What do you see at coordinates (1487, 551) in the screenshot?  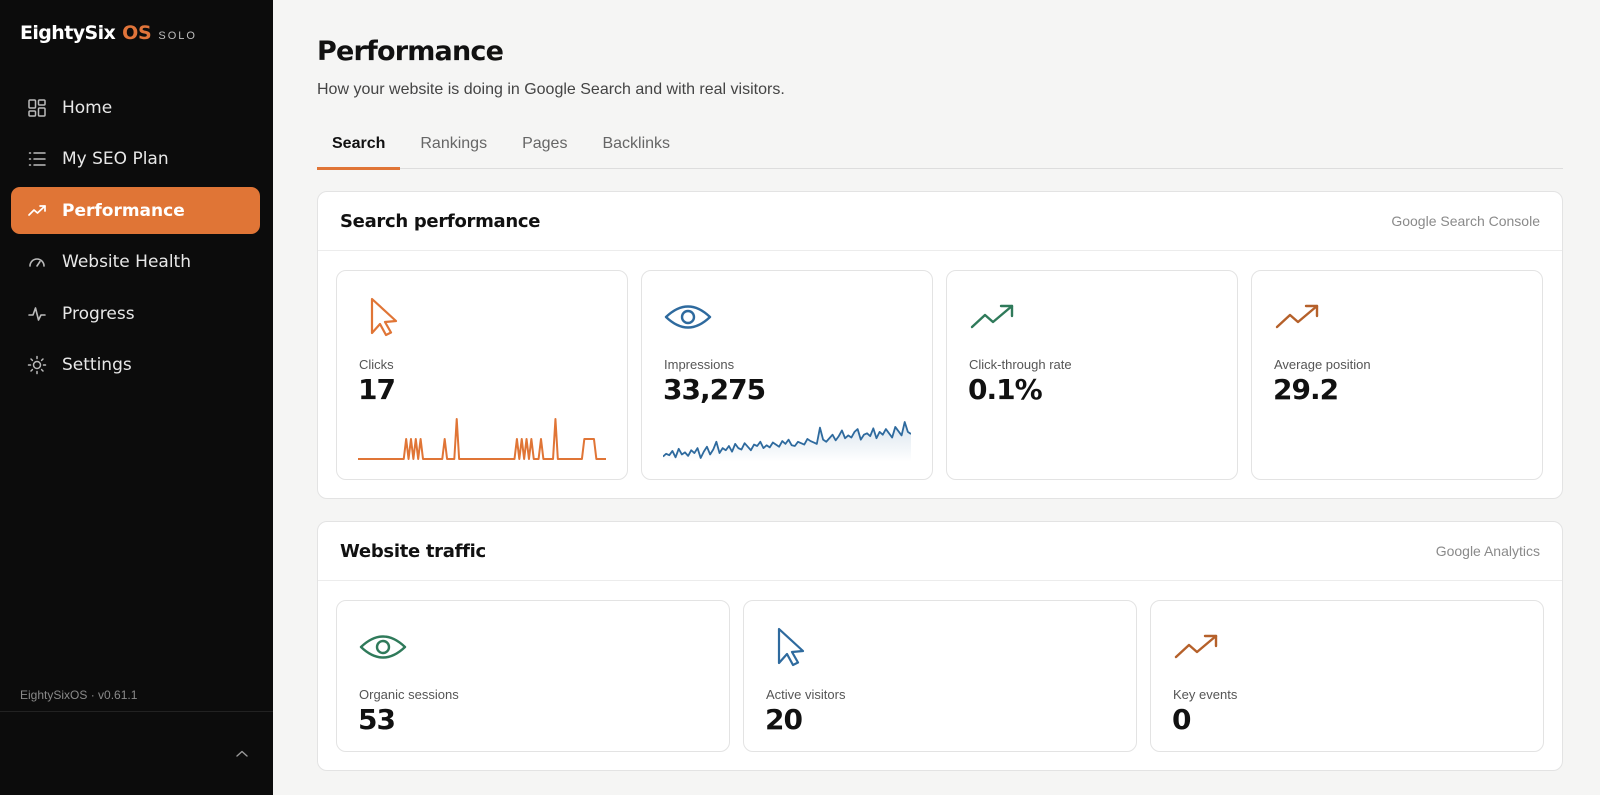 I see `panel-source: Google Analytics` at bounding box center [1487, 551].